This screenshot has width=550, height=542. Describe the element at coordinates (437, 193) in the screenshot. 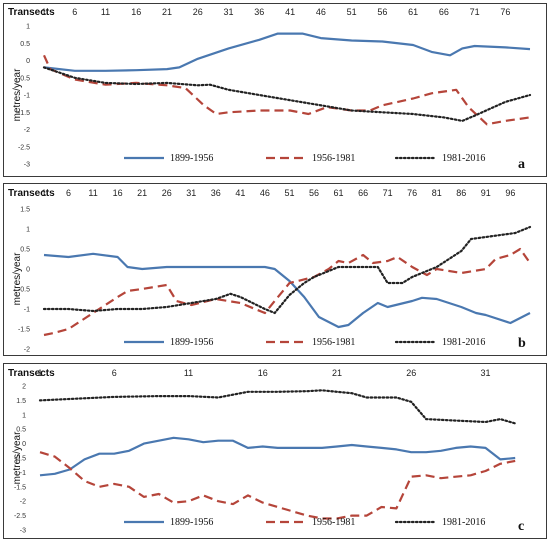

I see `x-tick-label: 81` at that location.